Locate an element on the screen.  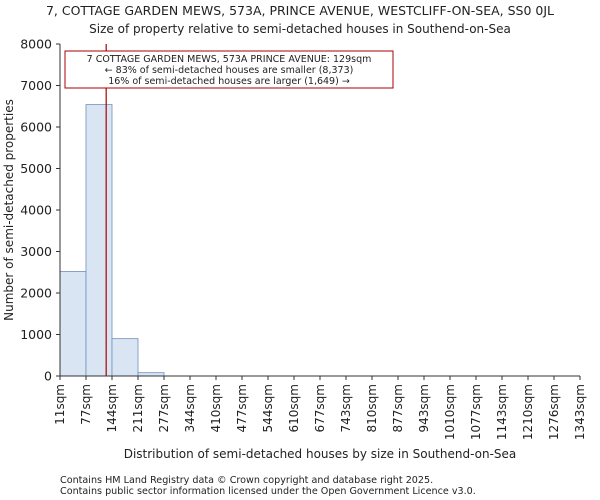
y-tick-label-2000: 2000 is located at coordinates (36, 293).